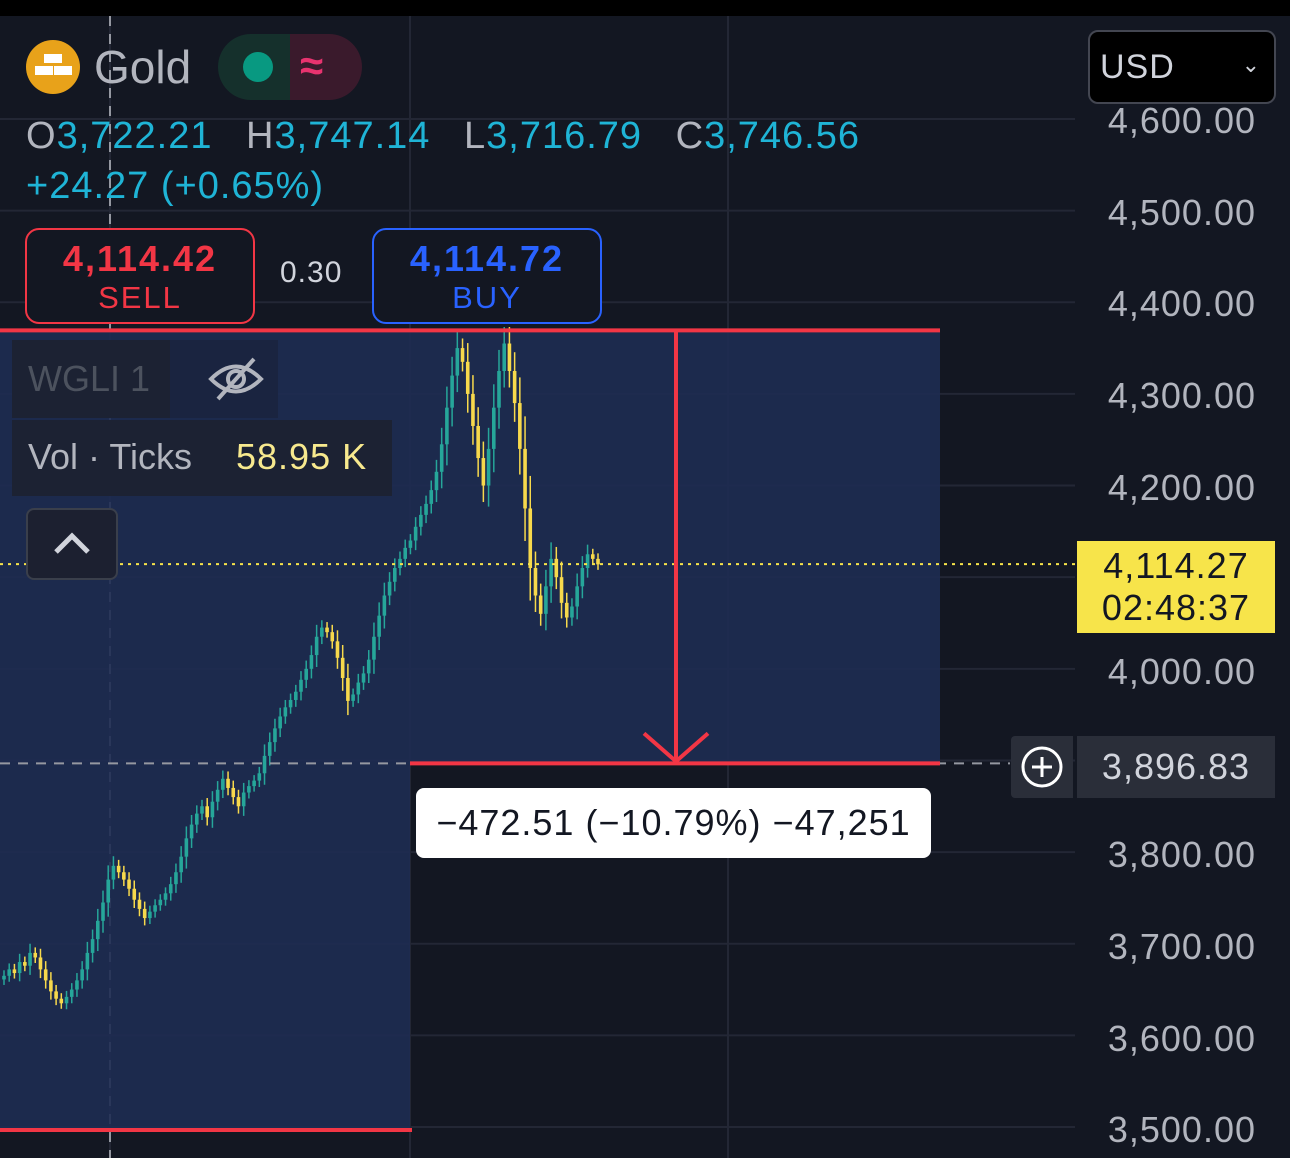  What do you see at coordinates (1181, 1038) in the screenshot?
I see `y-tick-label: 3,600.00` at bounding box center [1181, 1038].